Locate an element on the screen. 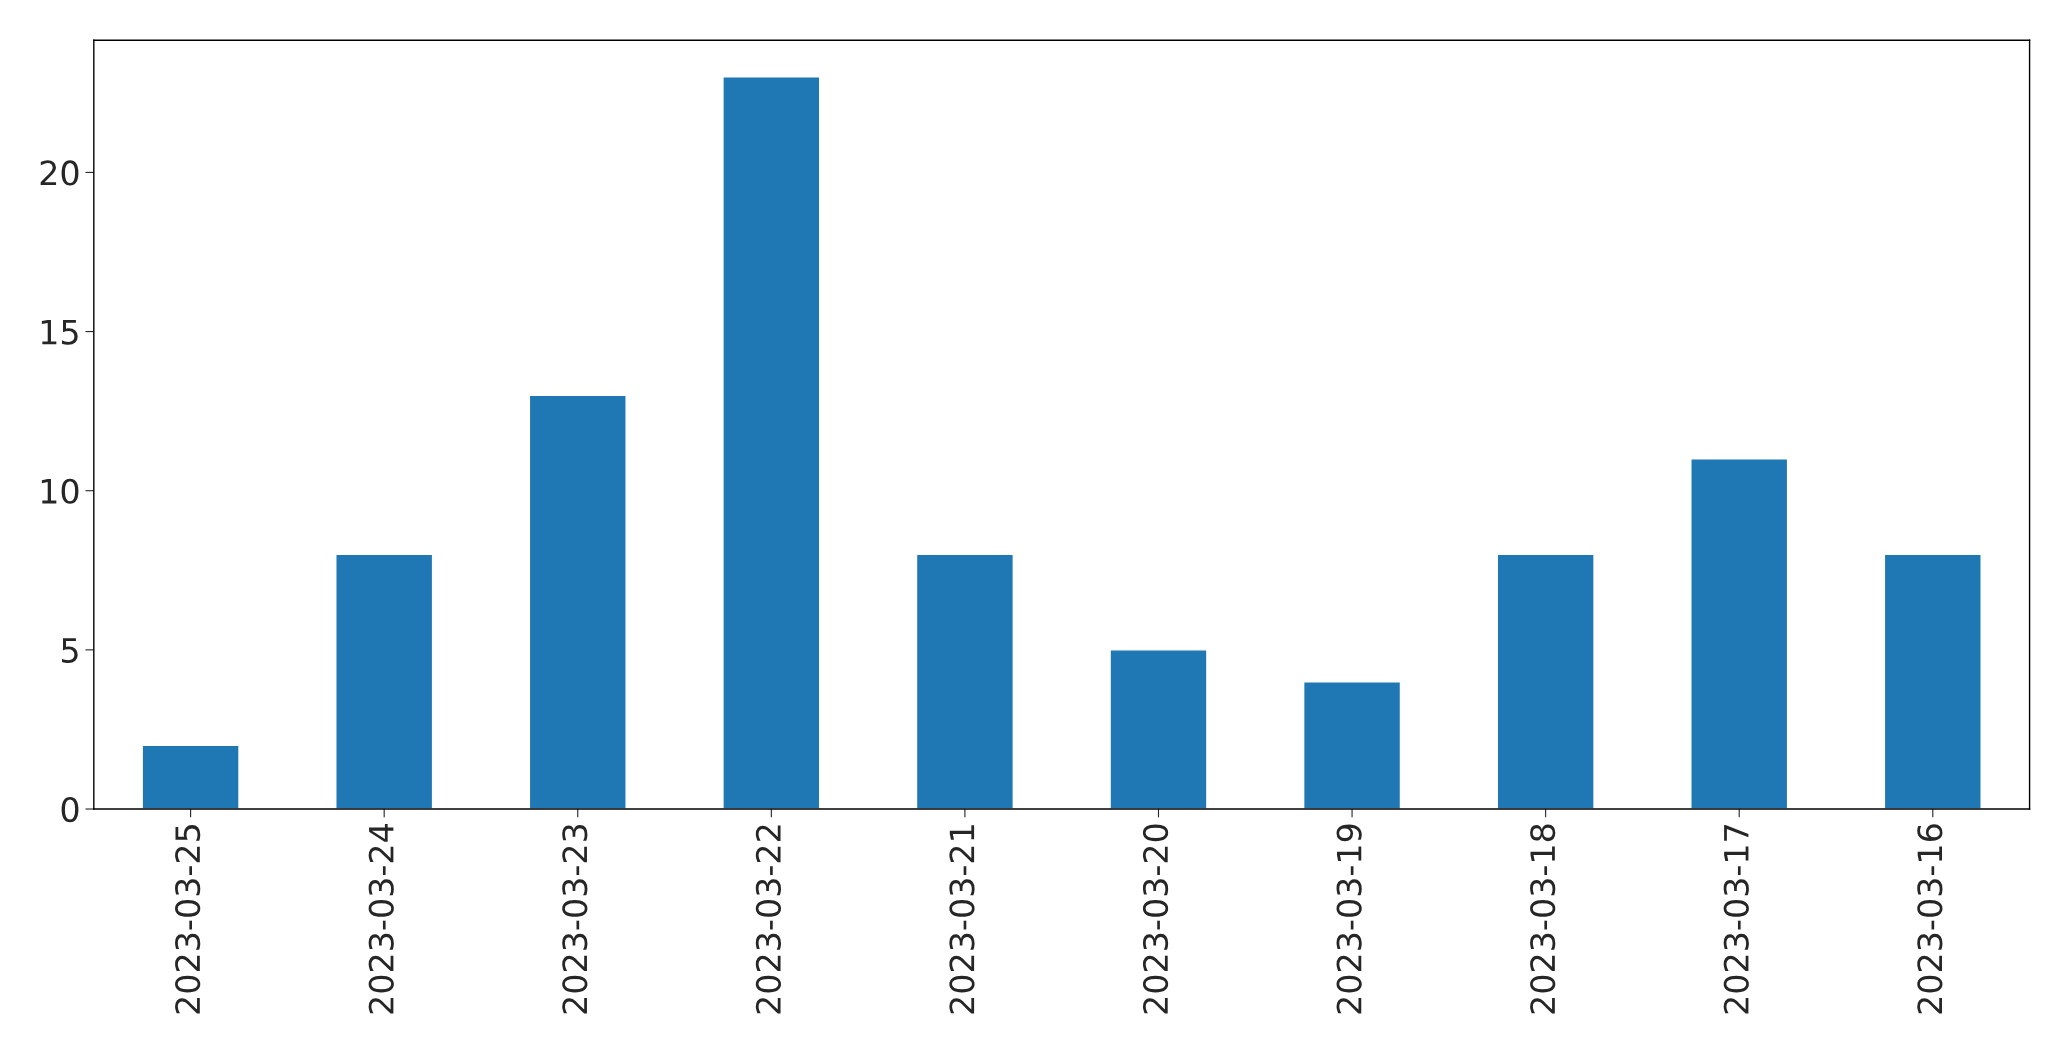  x-tick-label: 2023-03-24 is located at coordinates (381, 919).